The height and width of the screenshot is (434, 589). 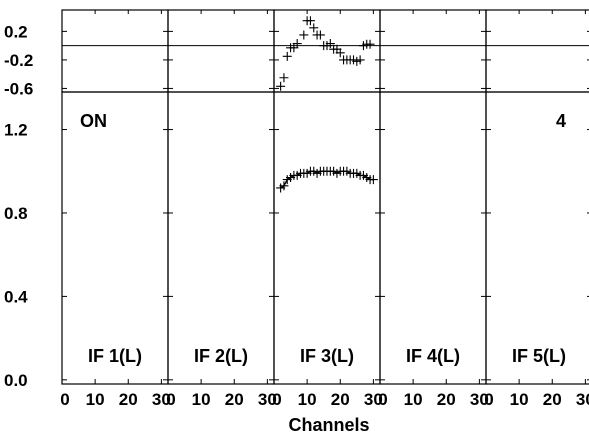 I want to click on panel-label: IF 1(L), so click(x=115, y=356).